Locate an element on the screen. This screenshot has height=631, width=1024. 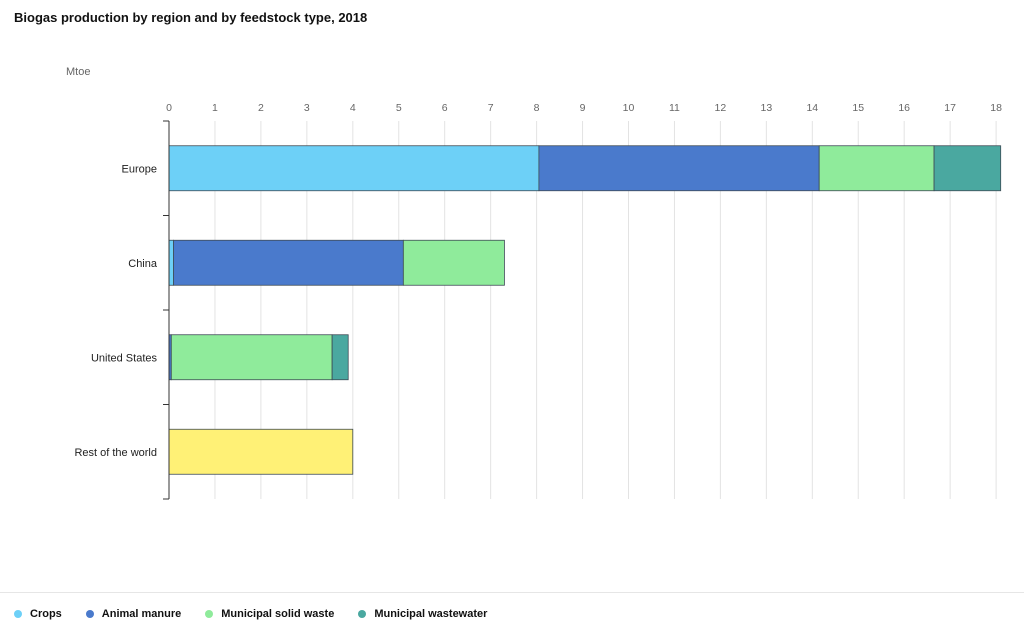
legend-label: Municipal solid waste is located at coordinates (278, 614).